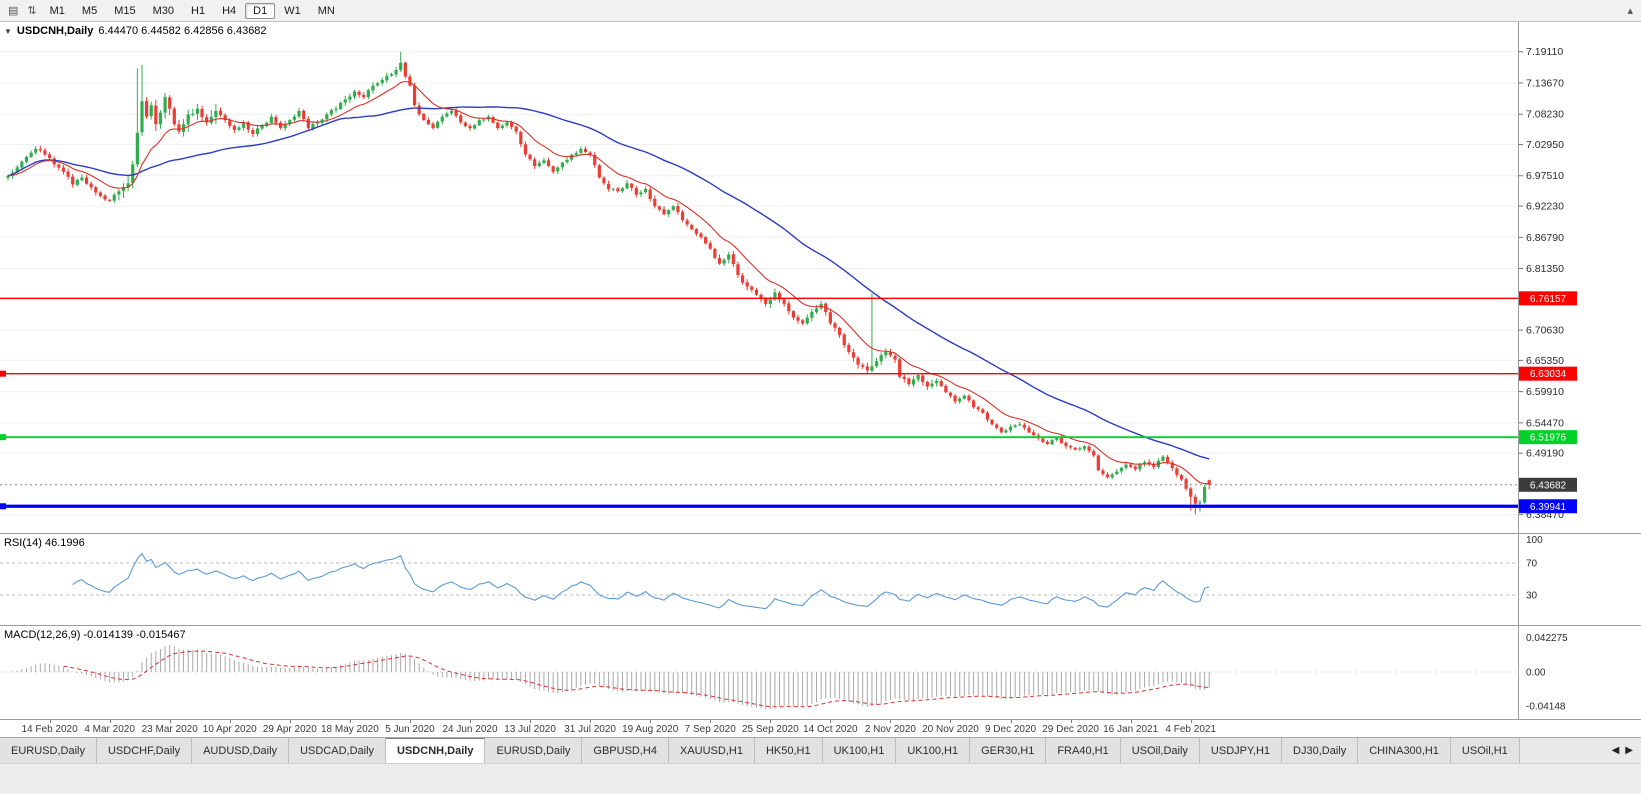 The image size is (1641, 794). What do you see at coordinates (1545, 145) in the screenshot?
I see `price-tick-label: 7.02950` at bounding box center [1545, 145].